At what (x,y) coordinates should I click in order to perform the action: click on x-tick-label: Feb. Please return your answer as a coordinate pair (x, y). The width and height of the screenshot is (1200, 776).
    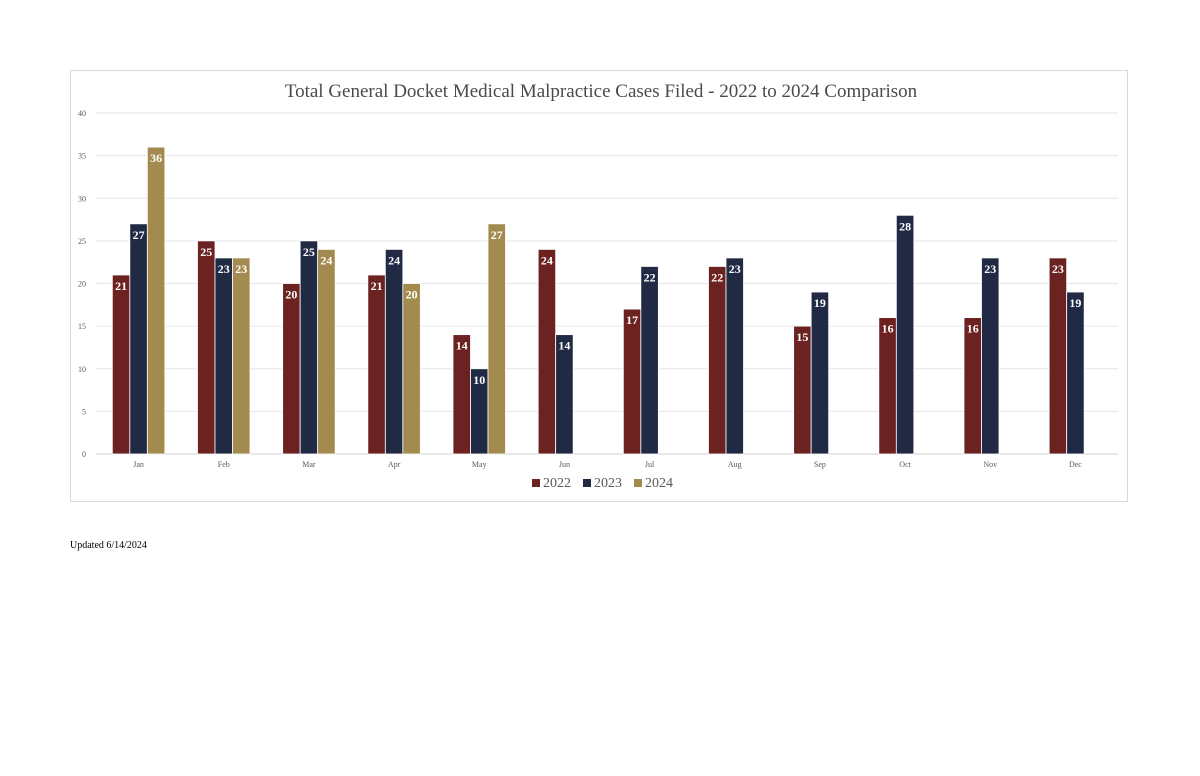
    Looking at the image, I should click on (224, 464).